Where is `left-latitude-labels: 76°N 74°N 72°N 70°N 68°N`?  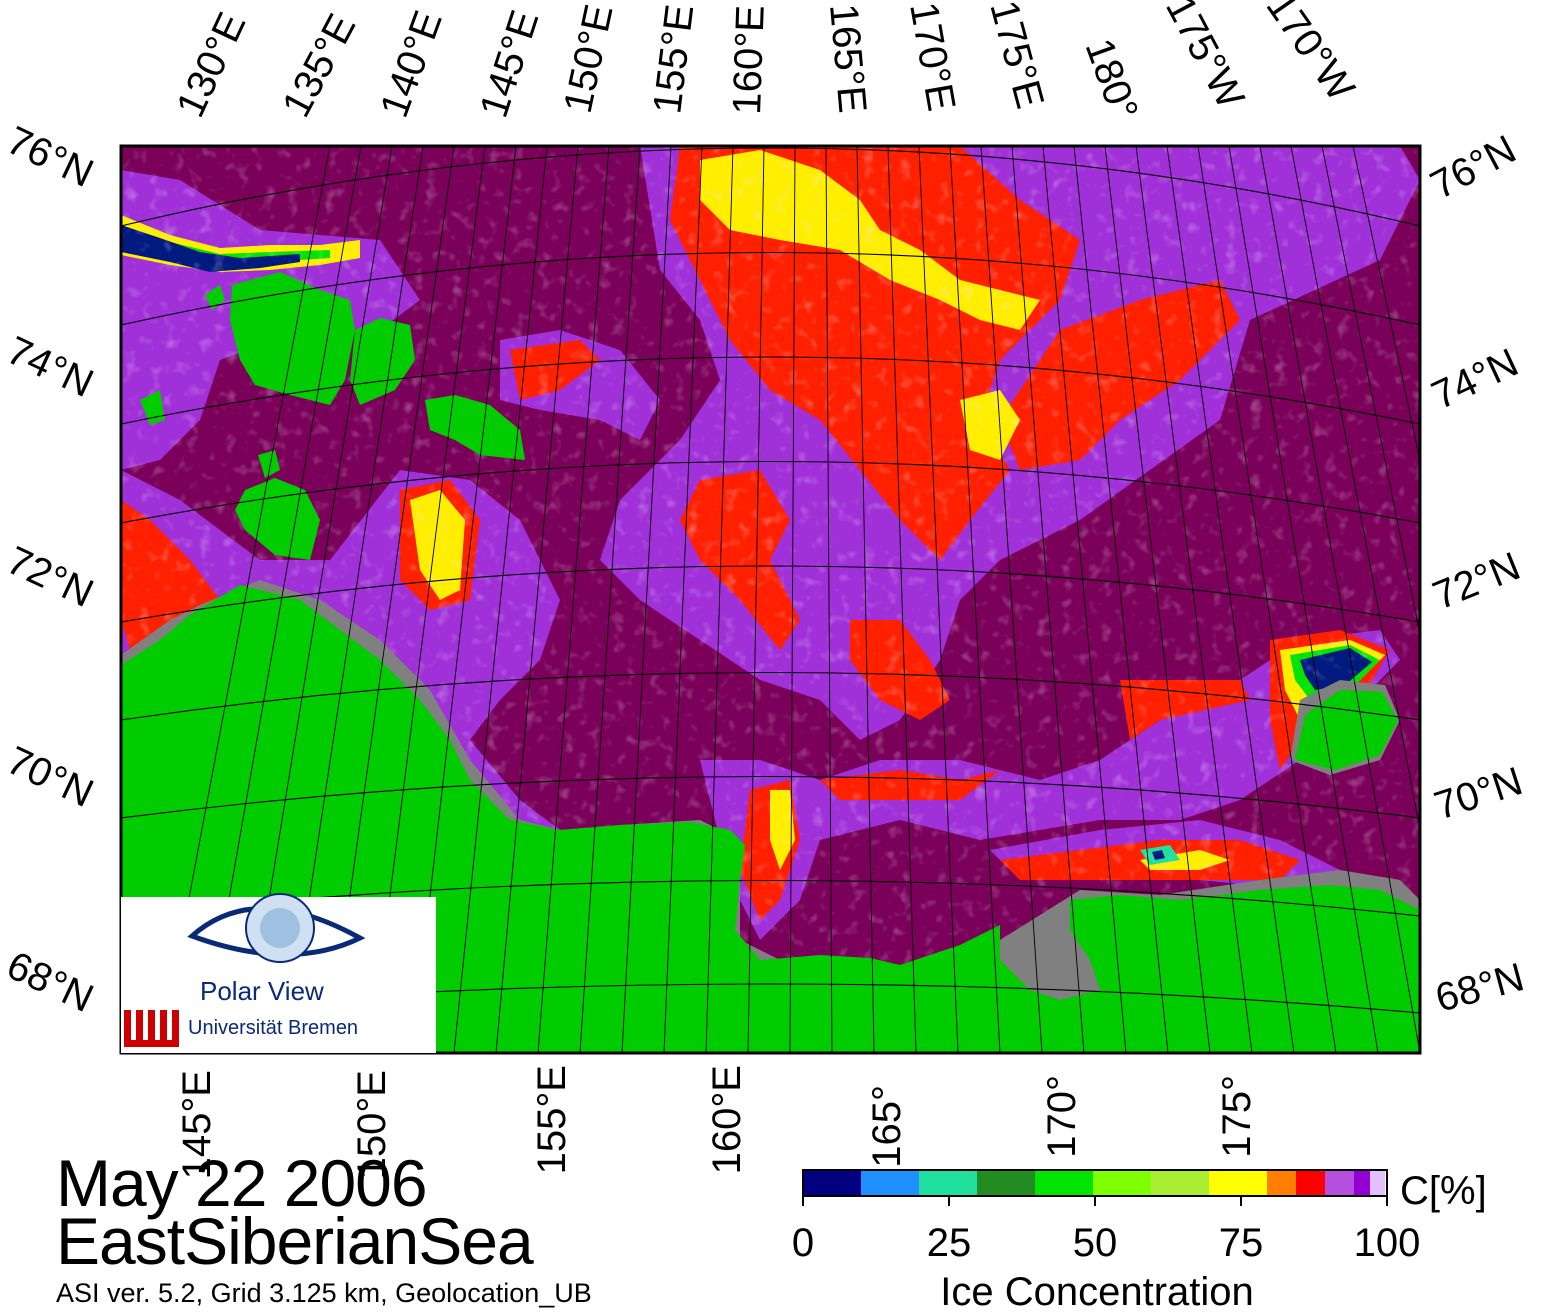
left-latitude-labels: 76°N 74°N 72°N 70°N 68°N is located at coordinates (50, 569).